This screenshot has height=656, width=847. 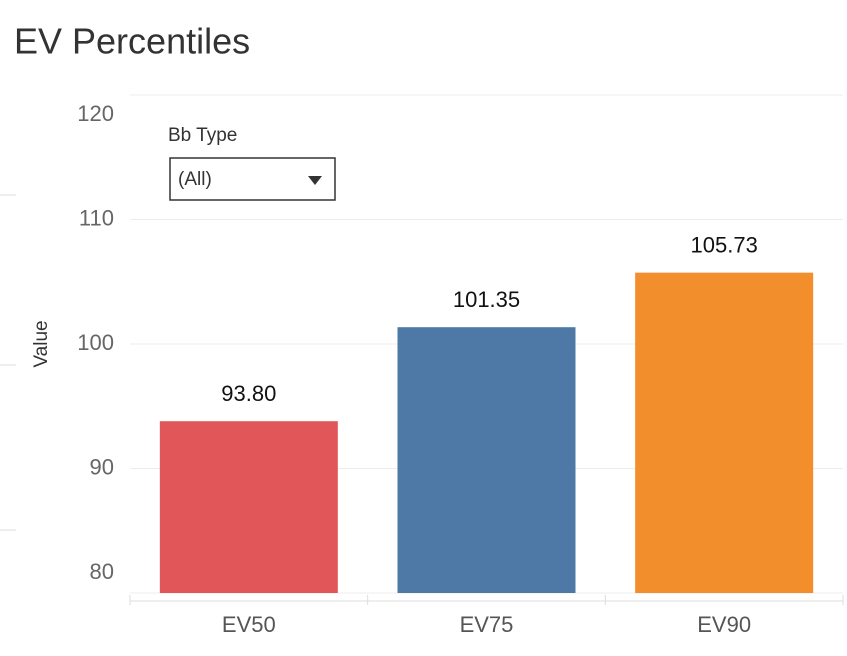 What do you see at coordinates (102, 466) in the screenshot?
I see `y-tick-label: 90` at bounding box center [102, 466].